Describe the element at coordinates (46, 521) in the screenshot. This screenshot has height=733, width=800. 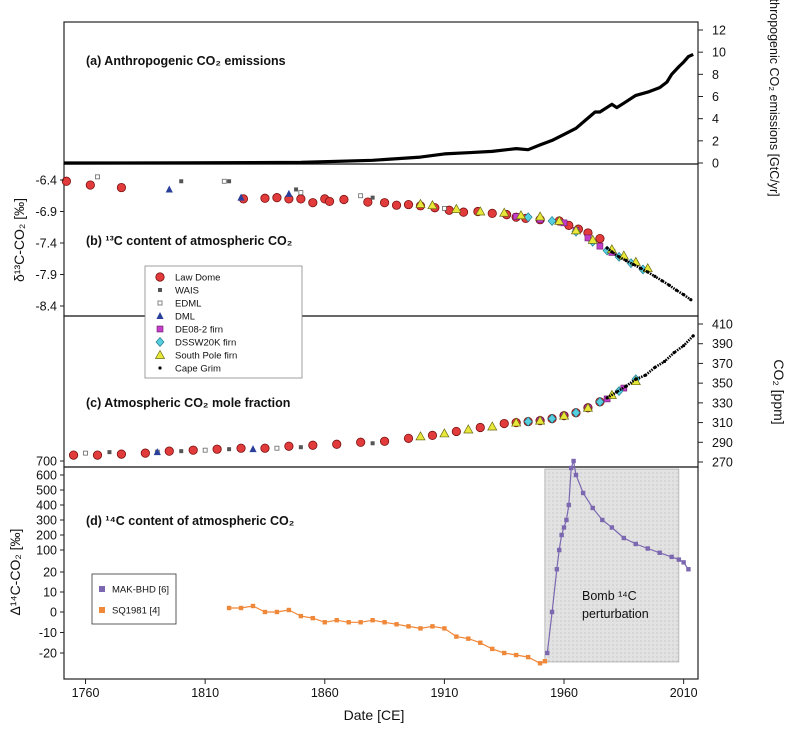
I see `ytick-label: 300` at that location.